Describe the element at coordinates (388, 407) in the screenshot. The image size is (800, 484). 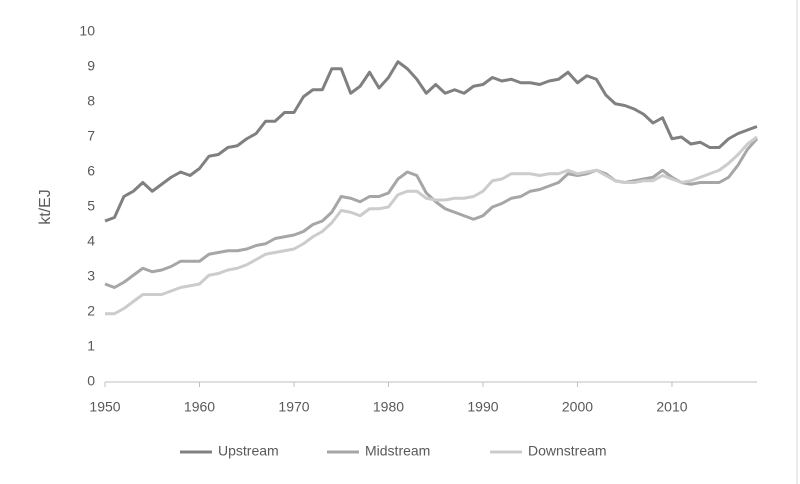
I see `x-tick-label: 1980` at that location.